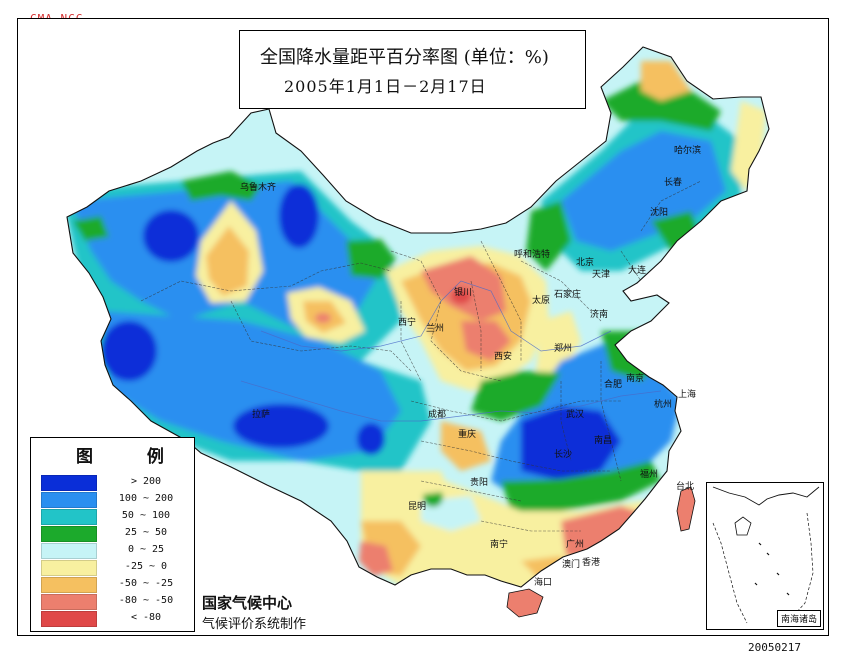  What do you see at coordinates (261, 415) in the screenshot?
I see `city-label: 拉萨` at bounding box center [261, 415].